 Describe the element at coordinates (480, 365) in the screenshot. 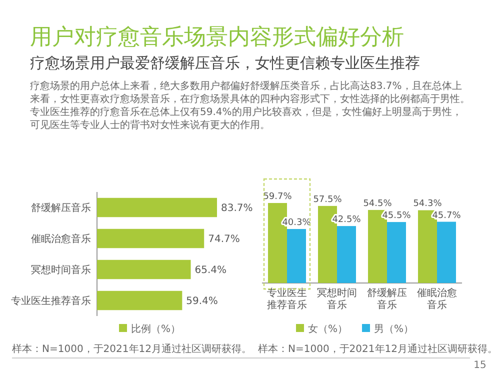

I see `text: 15` at that location.